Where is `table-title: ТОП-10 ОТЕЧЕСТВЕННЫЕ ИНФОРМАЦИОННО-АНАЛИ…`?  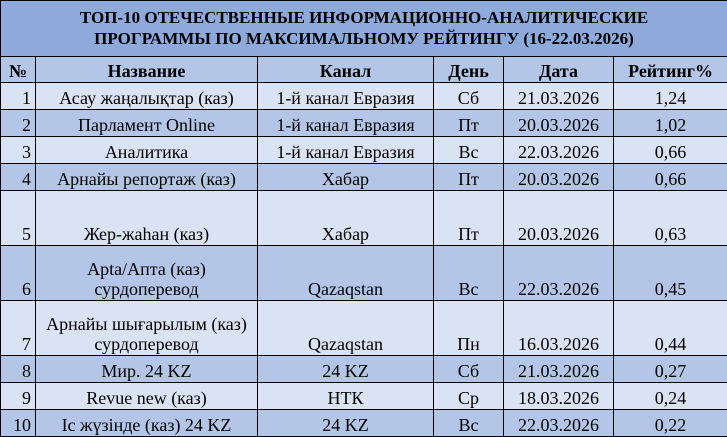
table-title: ТОП-10 ОТЕЧЕСТВЕННЫЕ ИНФОРМАЦИОННО-АНАЛИ… is located at coordinates (364, 29).